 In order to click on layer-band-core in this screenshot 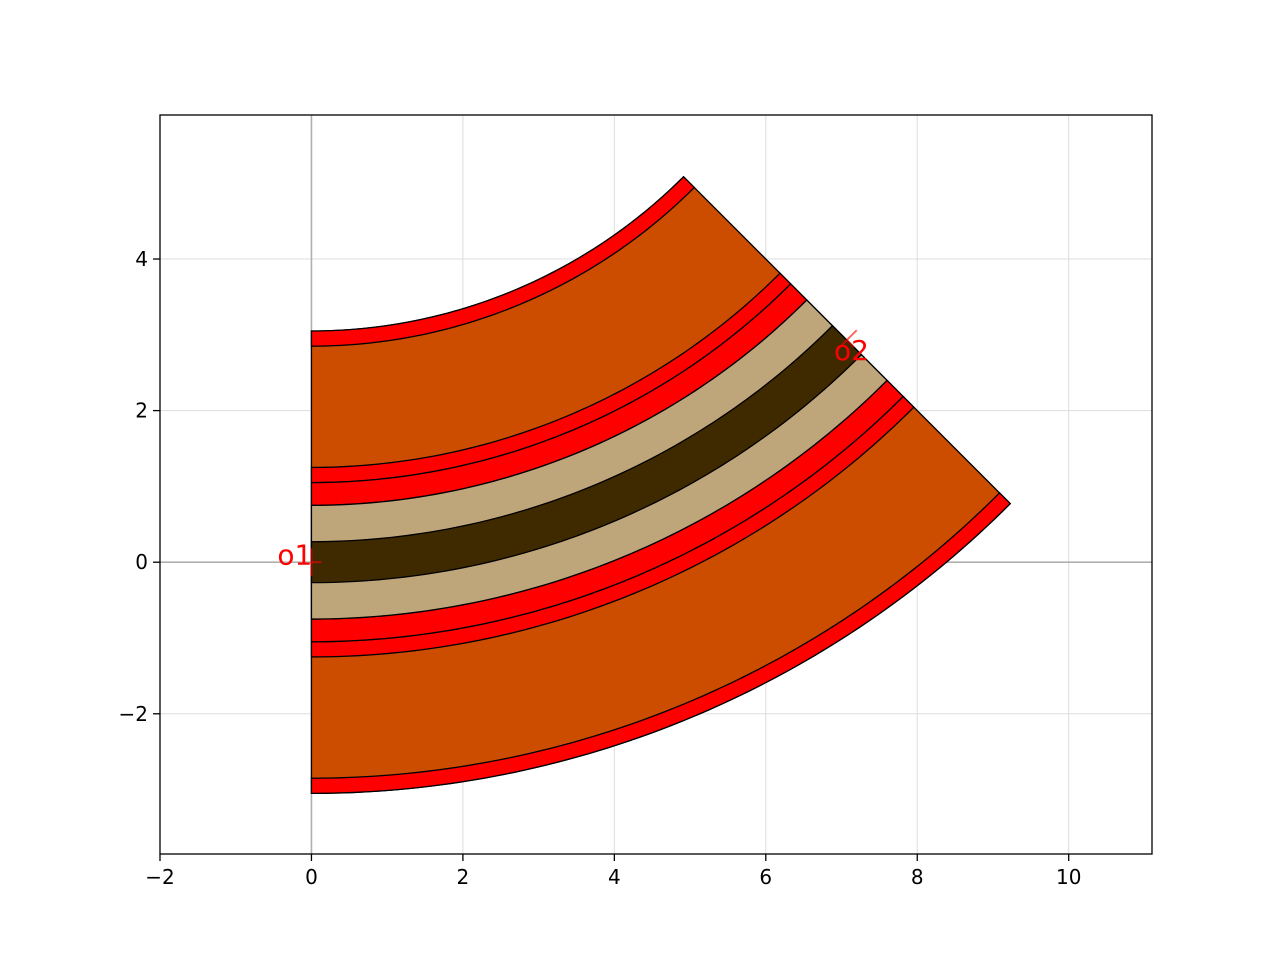, I will do `click(586, 454)`.